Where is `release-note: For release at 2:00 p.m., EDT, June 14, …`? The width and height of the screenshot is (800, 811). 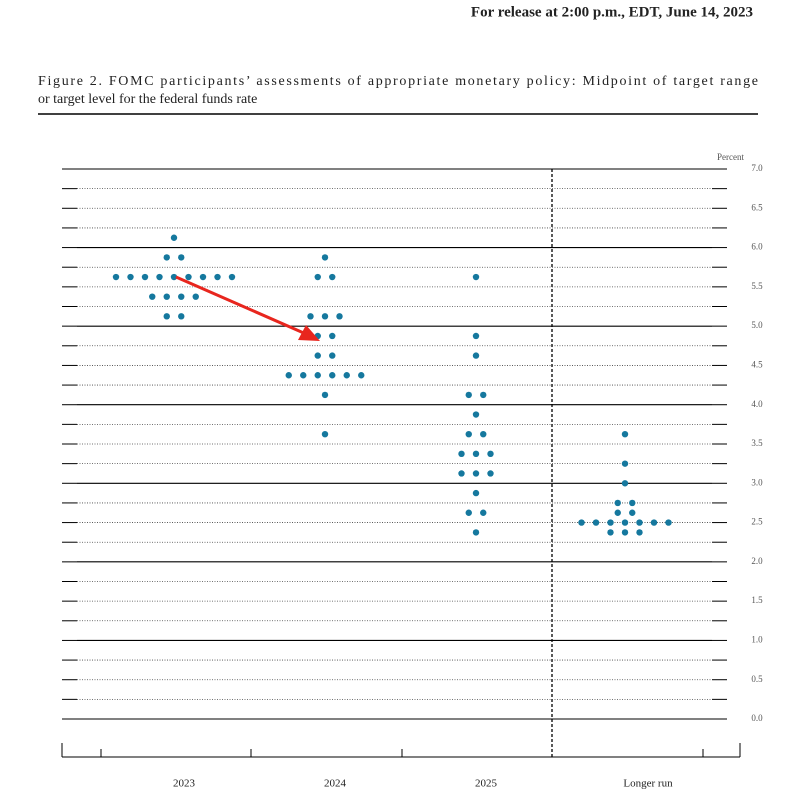 release-note: For release at 2:00 p.m., EDT, June 14, … is located at coordinates (612, 12).